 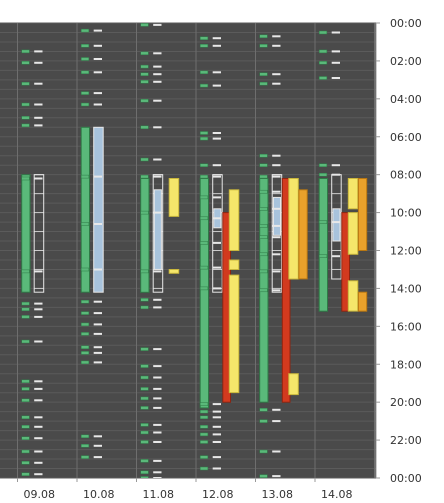 I want to click on y-tick-label: 02:00, so click(x=406, y=61).